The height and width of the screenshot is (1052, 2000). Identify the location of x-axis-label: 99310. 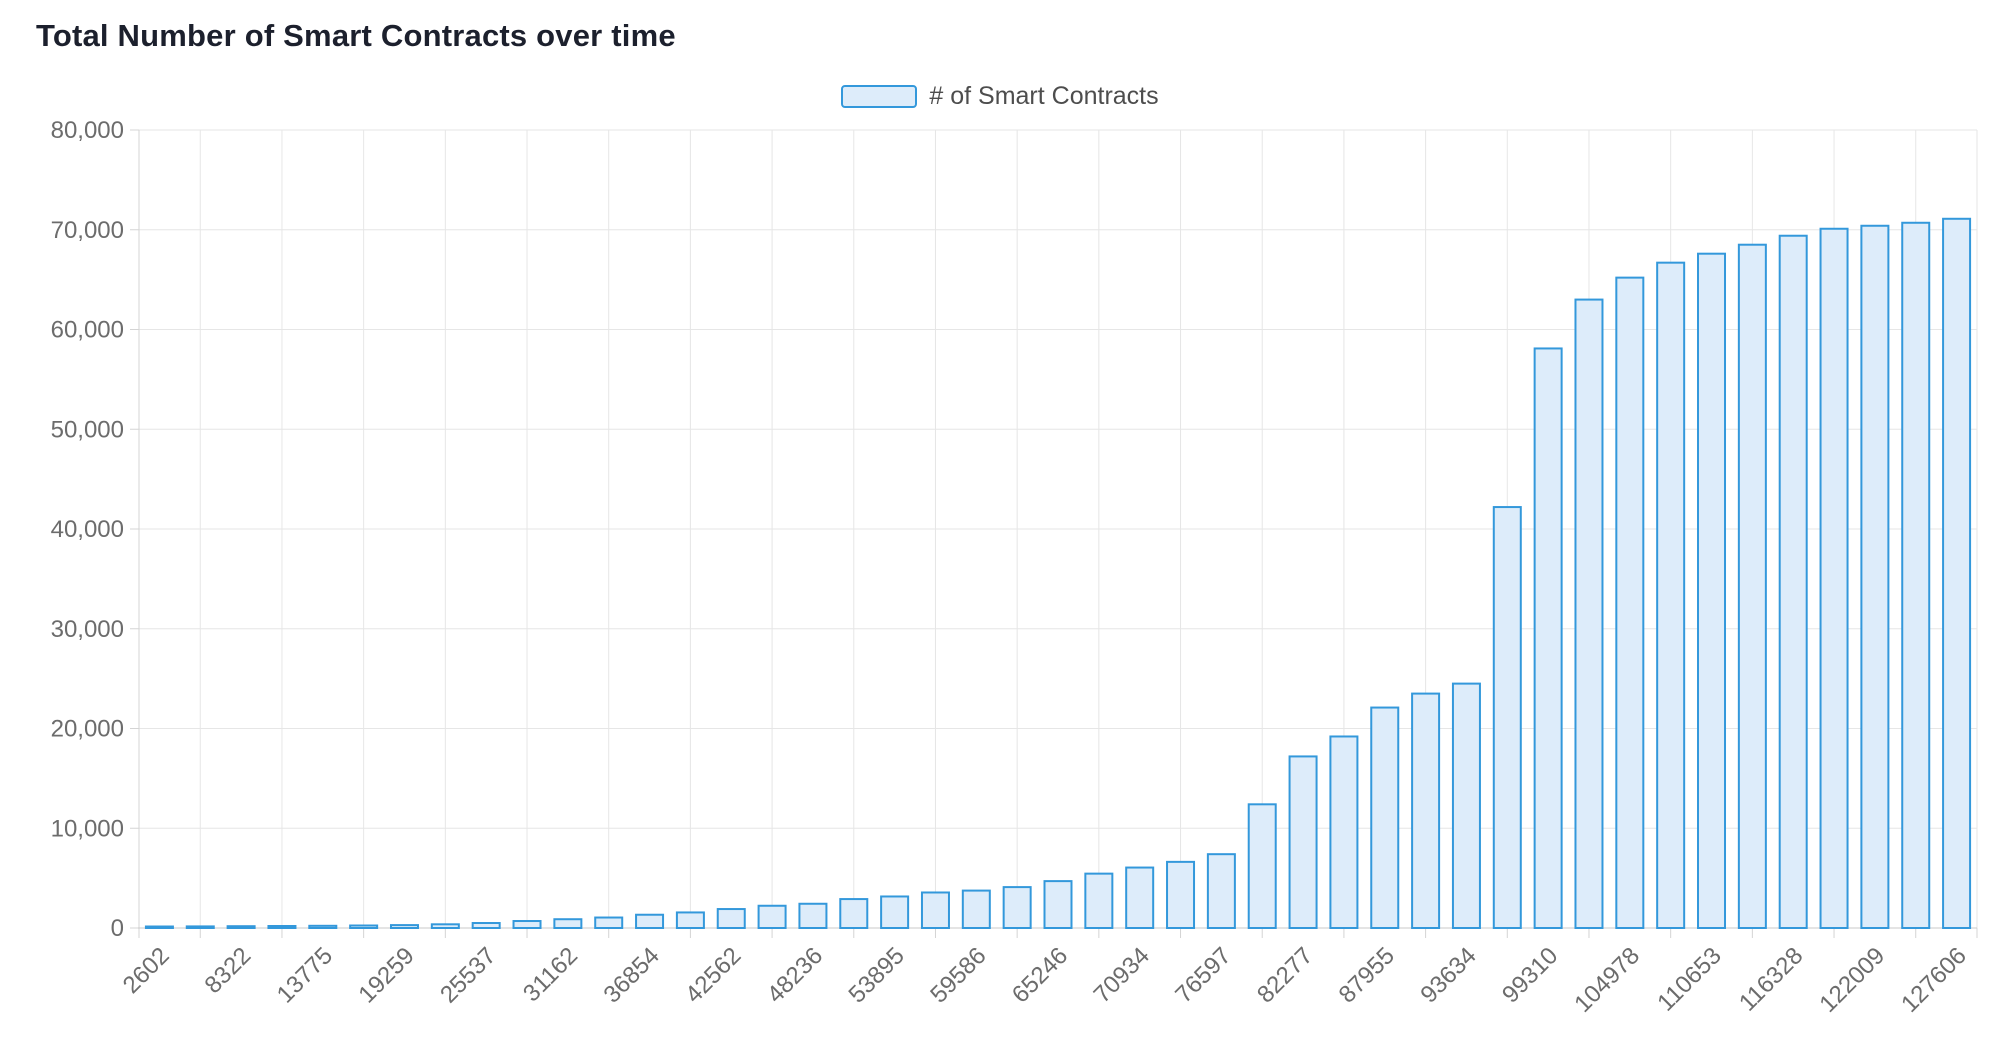
(1530, 975).